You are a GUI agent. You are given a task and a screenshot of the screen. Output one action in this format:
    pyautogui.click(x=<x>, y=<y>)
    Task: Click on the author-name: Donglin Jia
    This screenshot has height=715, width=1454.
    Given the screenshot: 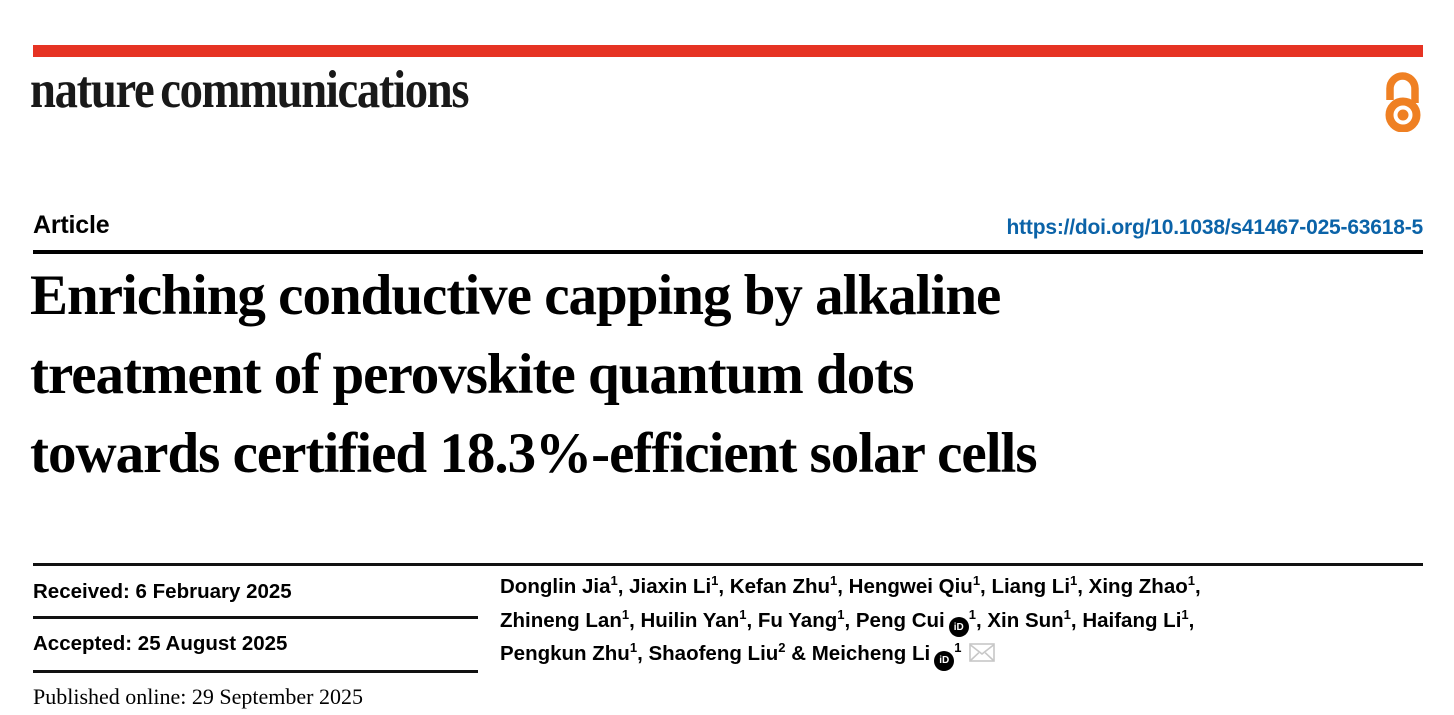 What is the action you would take?
    pyautogui.click(x=555, y=586)
    